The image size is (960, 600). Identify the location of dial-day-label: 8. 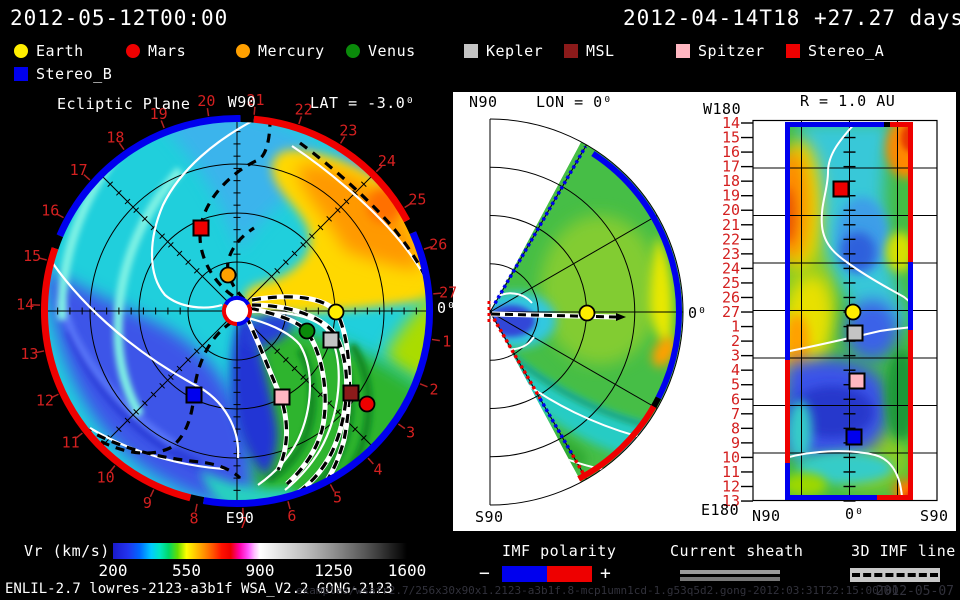
(193, 519).